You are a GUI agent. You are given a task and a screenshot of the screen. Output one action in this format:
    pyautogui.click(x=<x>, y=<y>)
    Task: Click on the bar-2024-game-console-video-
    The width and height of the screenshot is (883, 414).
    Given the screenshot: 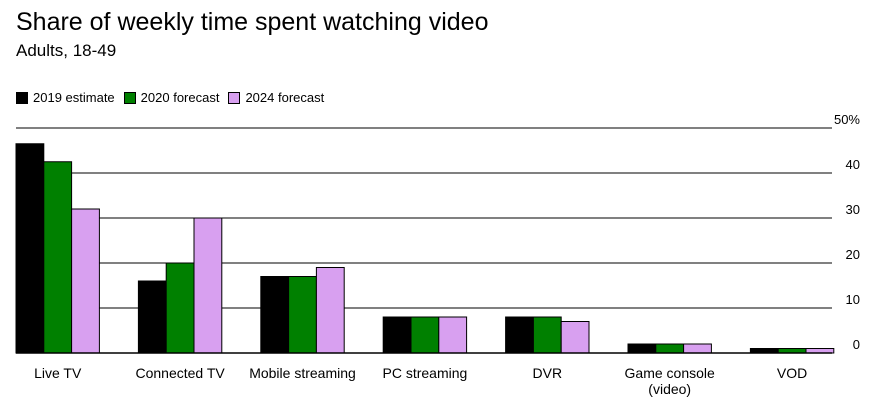 What is the action you would take?
    pyautogui.click(x=697, y=348)
    